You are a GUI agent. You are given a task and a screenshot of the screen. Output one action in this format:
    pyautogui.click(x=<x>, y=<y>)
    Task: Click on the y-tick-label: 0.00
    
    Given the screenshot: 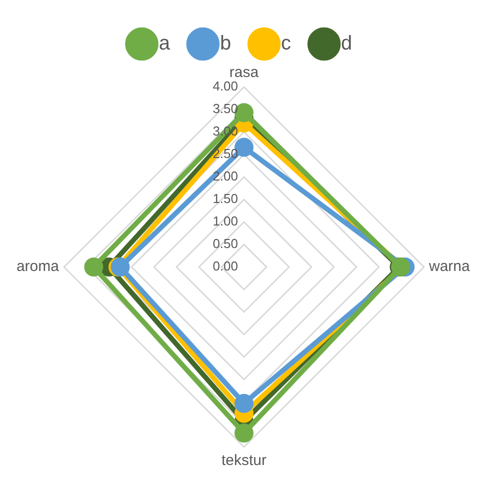 What is the action you would take?
    pyautogui.click(x=225, y=266)
    